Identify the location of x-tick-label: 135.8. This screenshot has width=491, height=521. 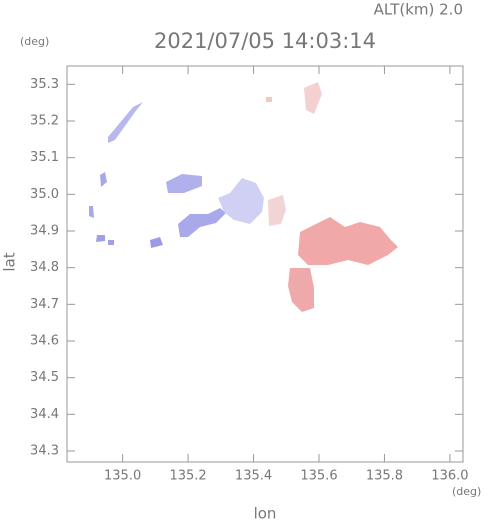
(384, 476).